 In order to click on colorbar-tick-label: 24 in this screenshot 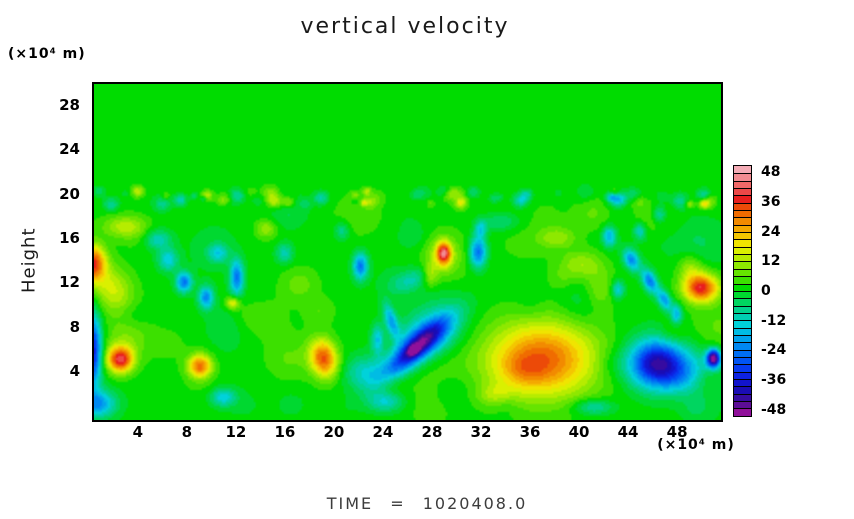, I will do `click(771, 231)`.